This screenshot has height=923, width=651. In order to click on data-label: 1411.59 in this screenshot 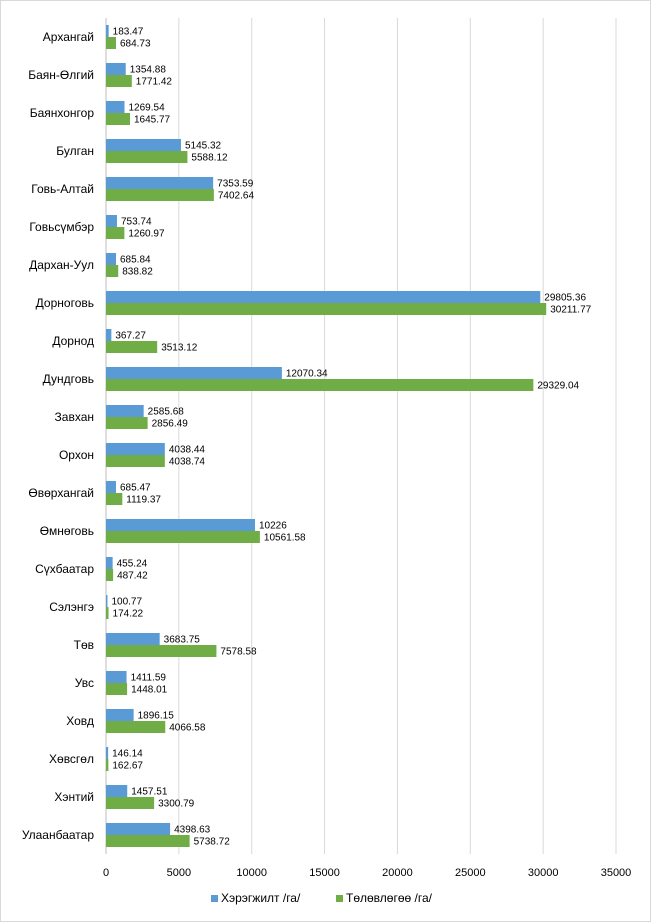, I will do `click(149, 678)`.